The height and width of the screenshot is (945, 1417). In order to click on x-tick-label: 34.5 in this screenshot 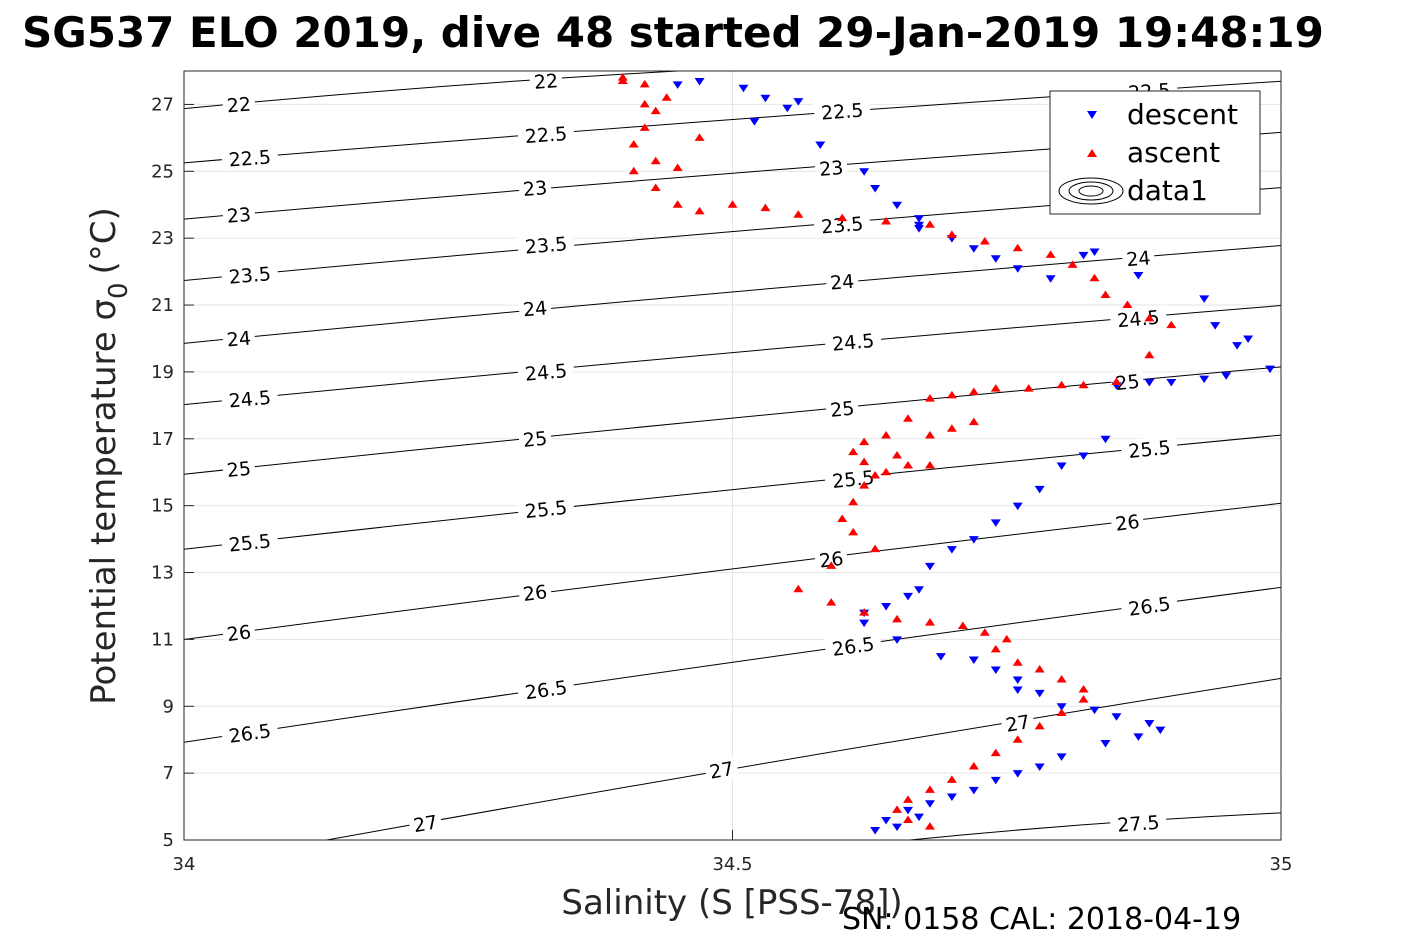, I will do `click(732, 864)`.